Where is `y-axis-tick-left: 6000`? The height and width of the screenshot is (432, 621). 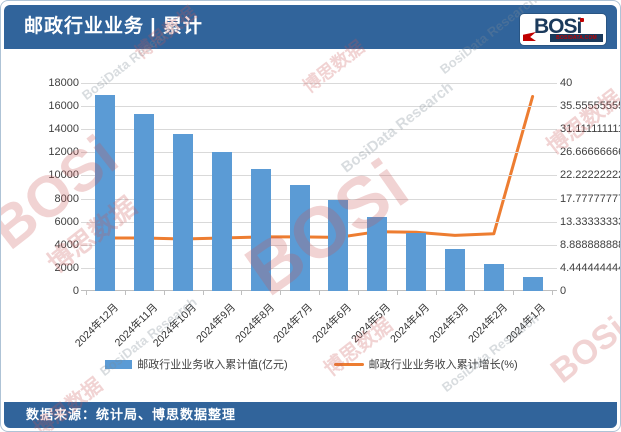 y-axis-tick-left: 6000 is located at coordinates (66, 222).